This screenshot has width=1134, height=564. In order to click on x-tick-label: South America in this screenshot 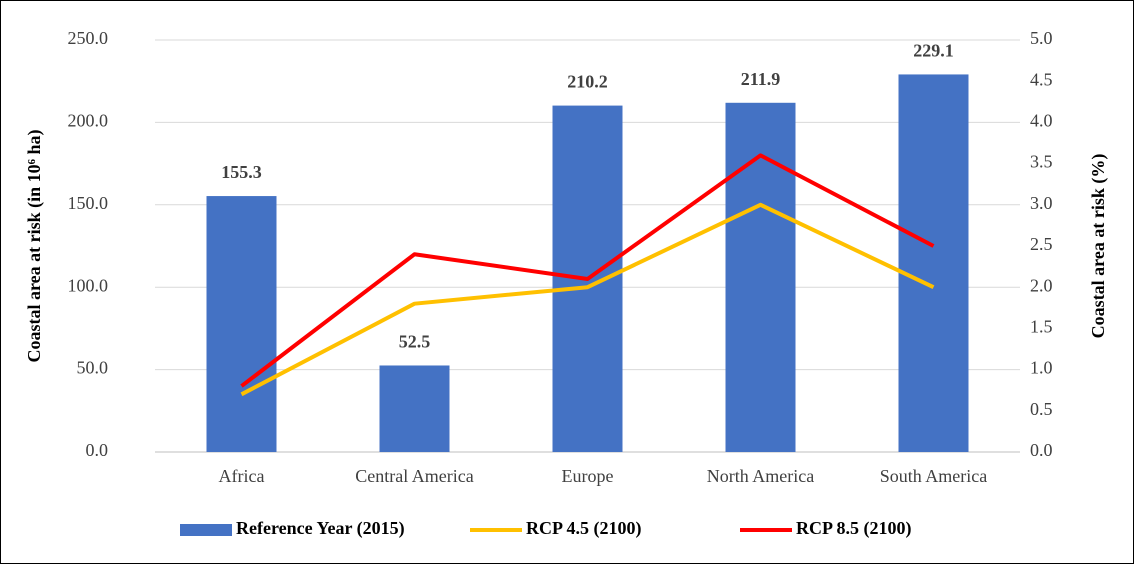, I will do `click(933, 476)`.